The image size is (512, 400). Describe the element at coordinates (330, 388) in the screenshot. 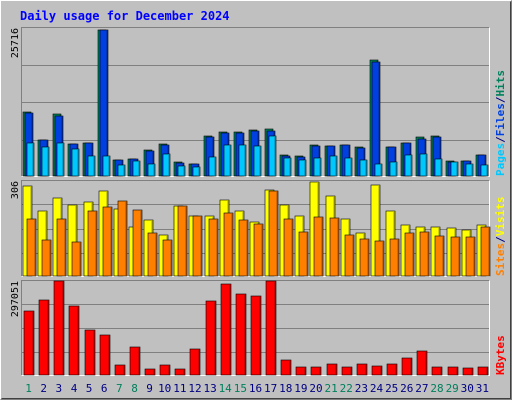

I see `day-label-21: 21` at that location.